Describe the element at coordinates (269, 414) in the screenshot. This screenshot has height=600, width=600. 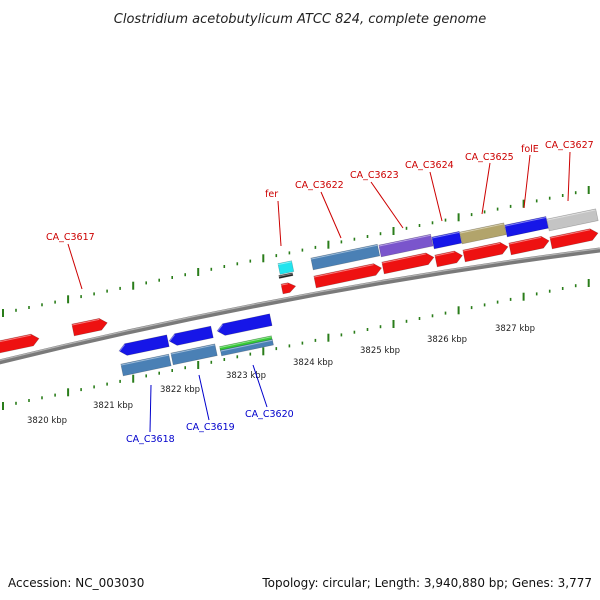
I see `gene-label-ca-c3620: CA_C3620` at that location.